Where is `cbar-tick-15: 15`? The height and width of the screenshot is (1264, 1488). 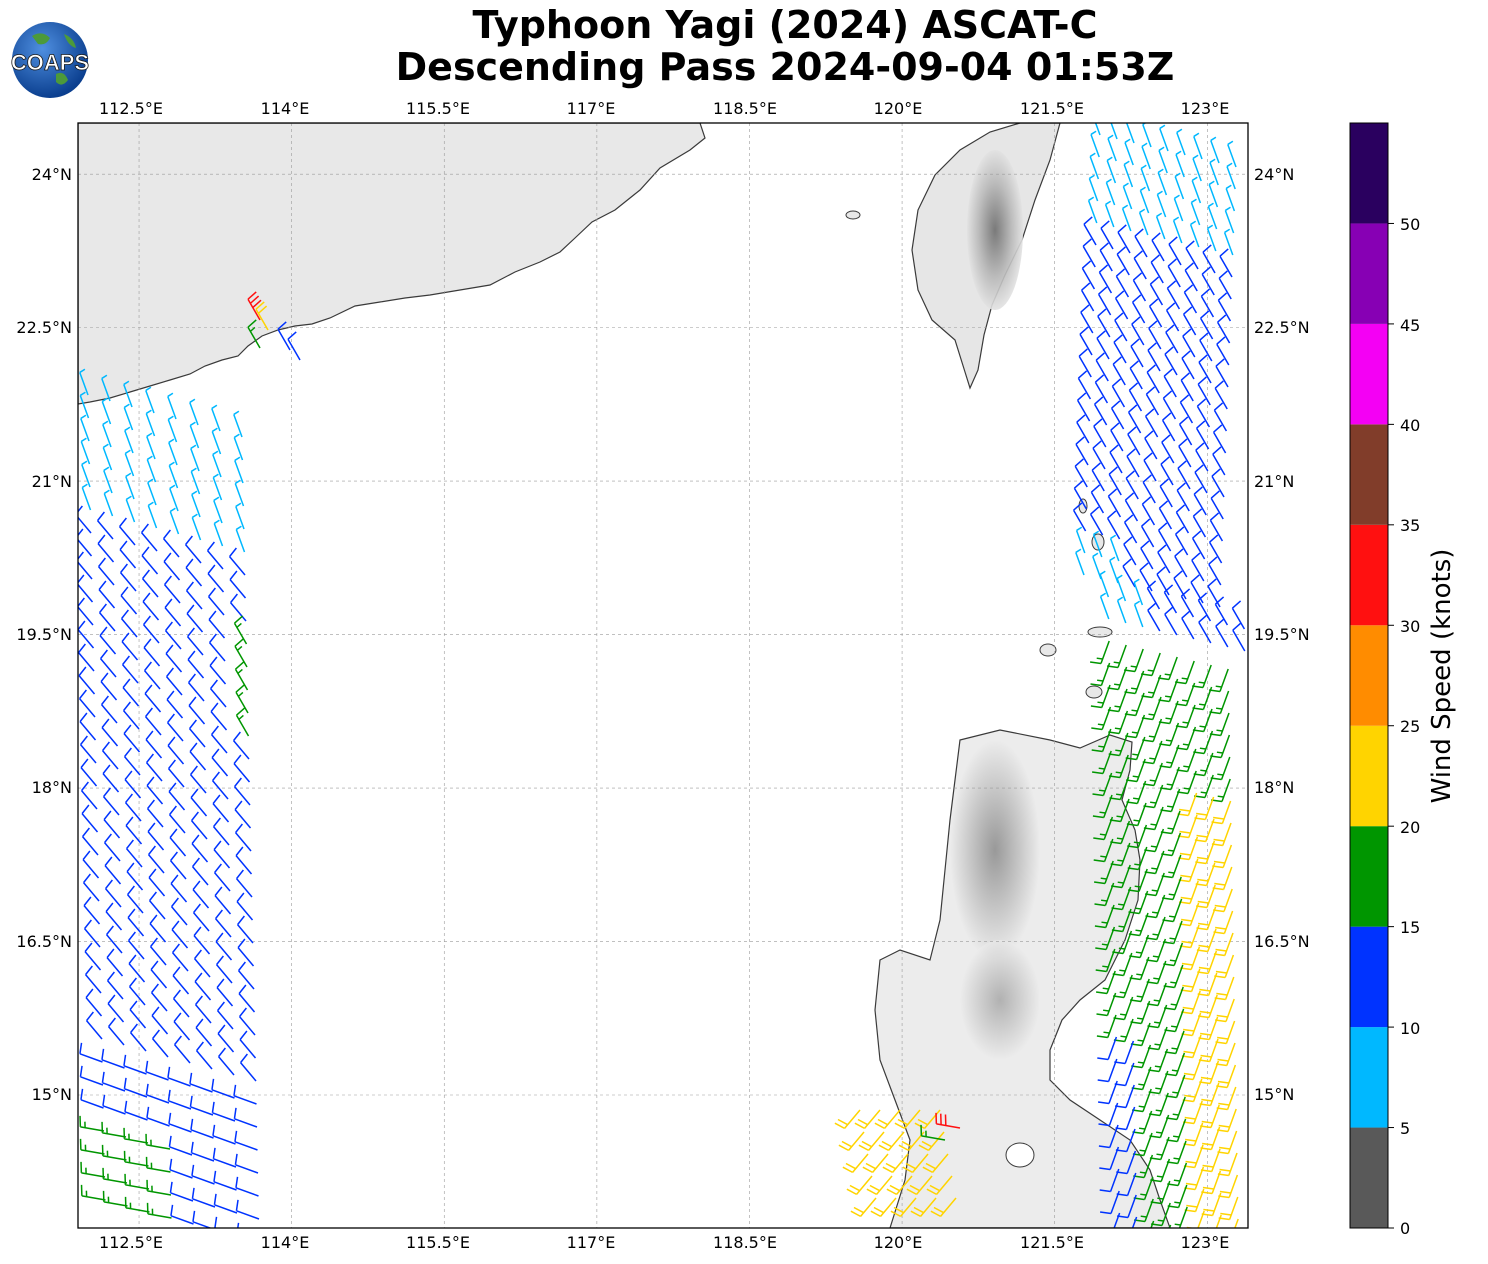 cbar-tick-15: 15 is located at coordinates (1410, 927).